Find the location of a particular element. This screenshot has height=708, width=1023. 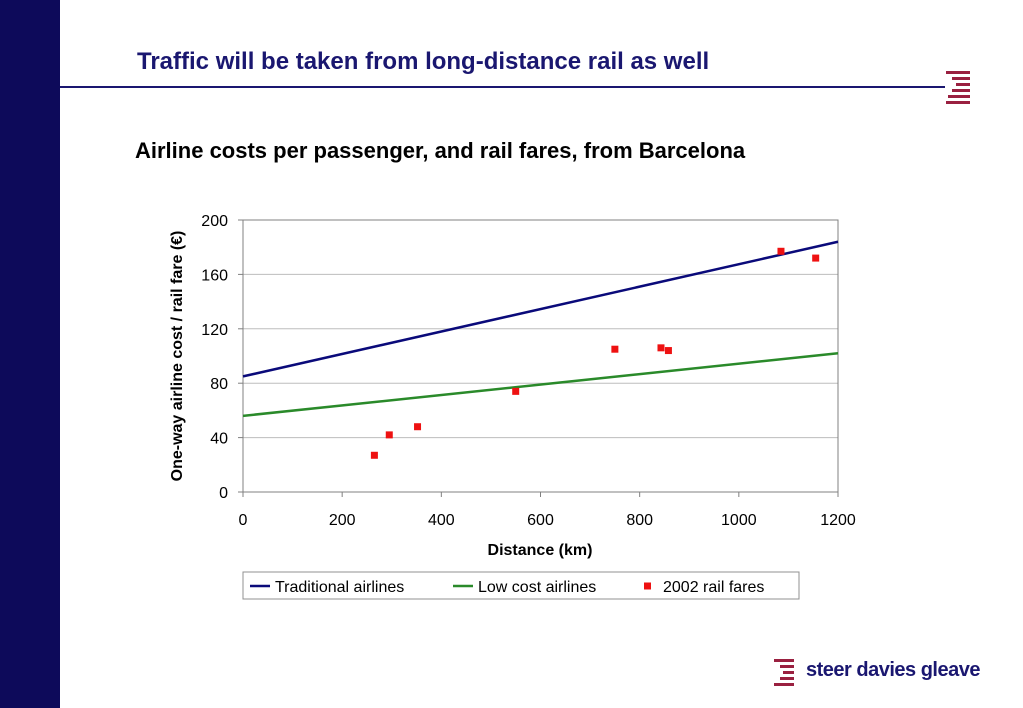

y-tick-label: 200 is located at coordinates (214, 221).